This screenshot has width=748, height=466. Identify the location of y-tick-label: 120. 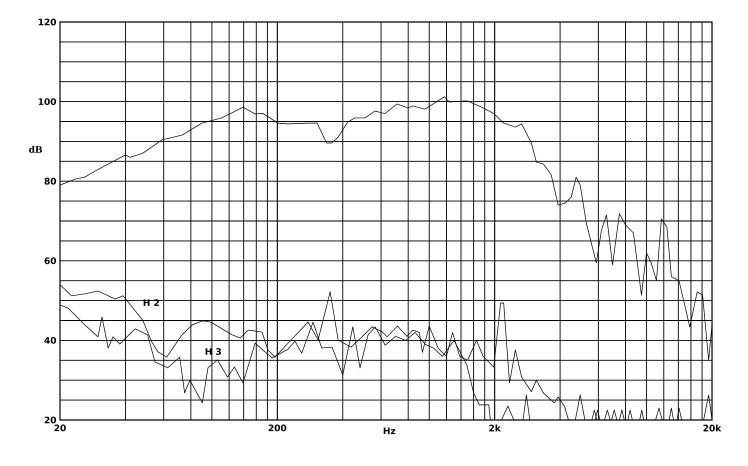
(47, 22).